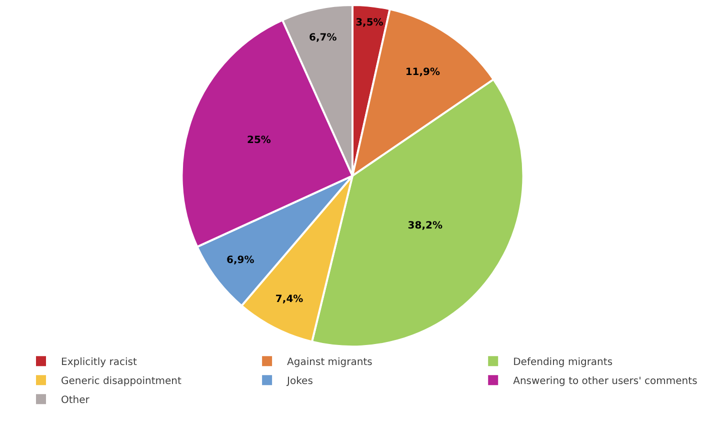 This screenshot has width=705, height=437. I want to click on data-label: 7,4%, so click(289, 299).